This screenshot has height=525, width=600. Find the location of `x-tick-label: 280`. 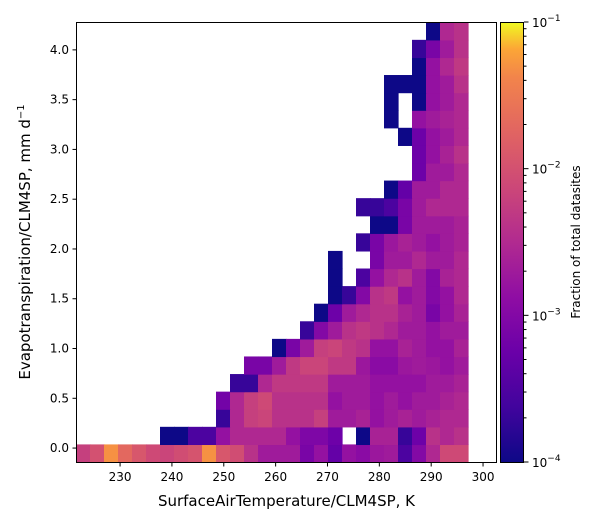

x-tick-label: 280 is located at coordinates (379, 477).